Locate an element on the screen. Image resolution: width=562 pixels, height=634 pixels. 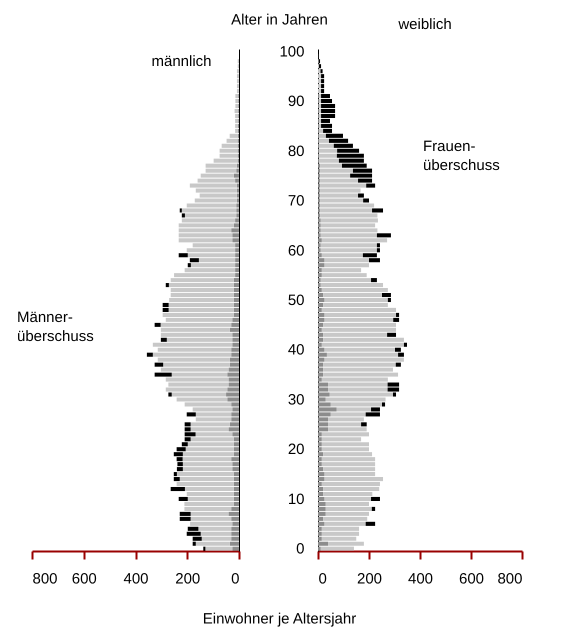
annotation: Frauen- überschuss is located at coordinates (461, 156).